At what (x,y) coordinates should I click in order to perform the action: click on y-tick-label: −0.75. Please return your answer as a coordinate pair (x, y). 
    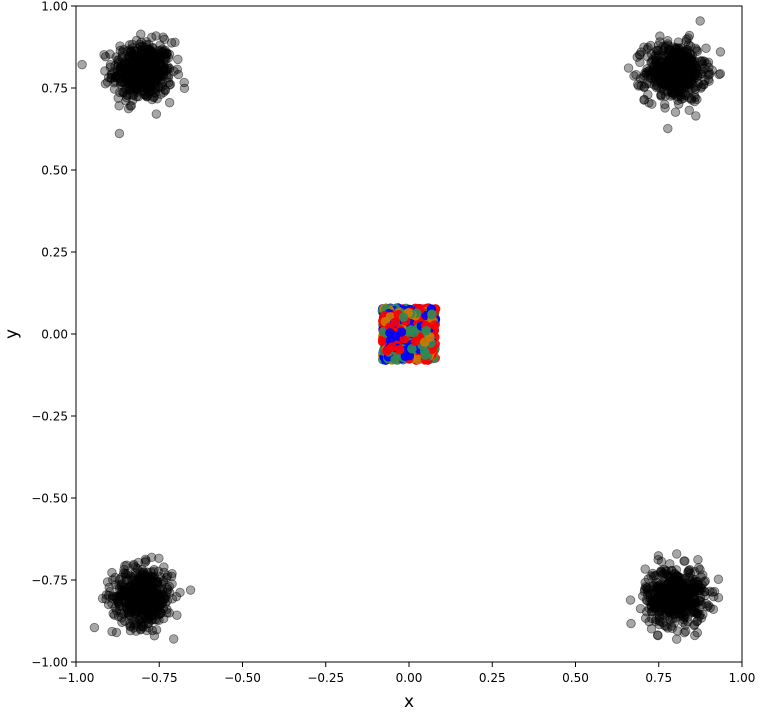
    Looking at the image, I should click on (49, 581).